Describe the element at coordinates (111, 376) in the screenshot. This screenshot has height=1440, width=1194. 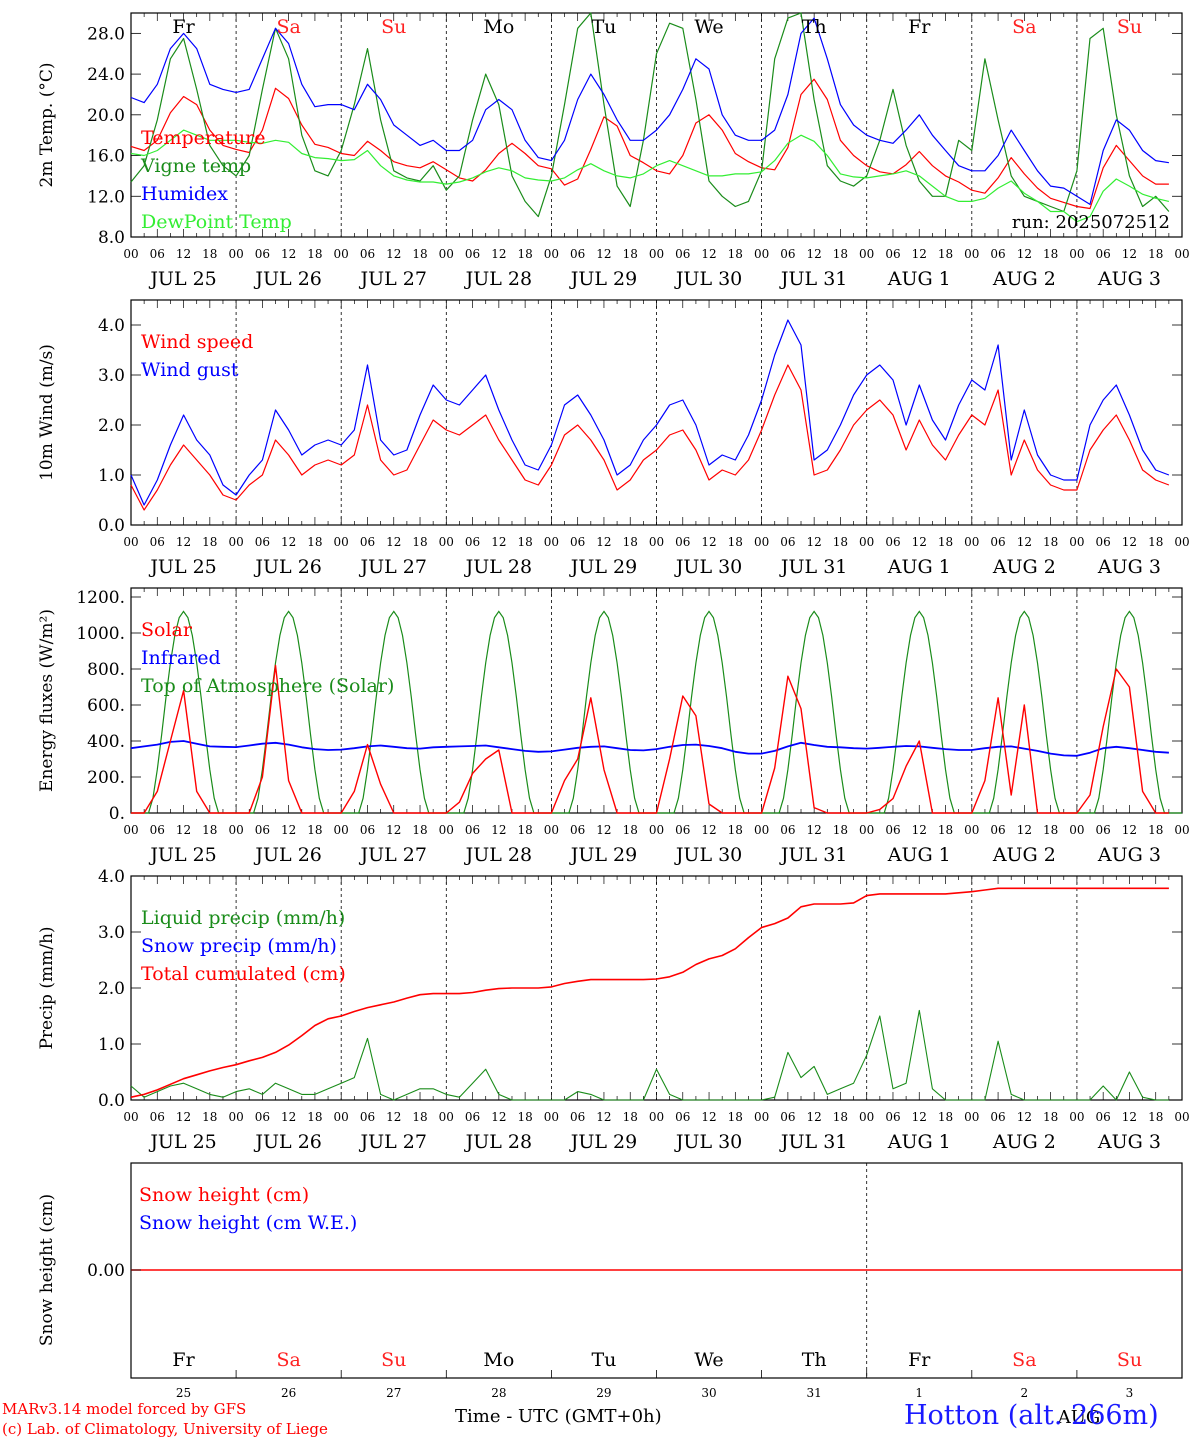
I see `y-tick-label: 3.0` at that location.